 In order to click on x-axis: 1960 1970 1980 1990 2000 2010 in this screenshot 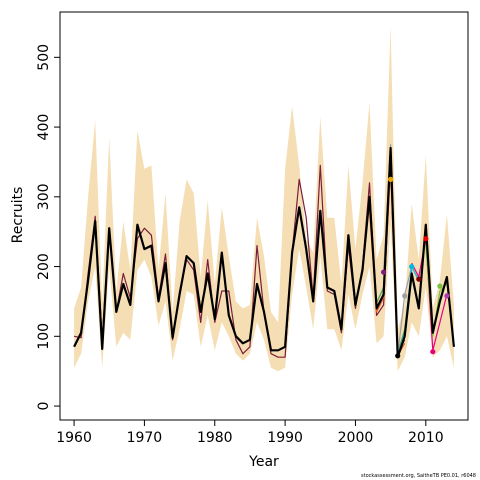, I will do `click(250, 433)`.